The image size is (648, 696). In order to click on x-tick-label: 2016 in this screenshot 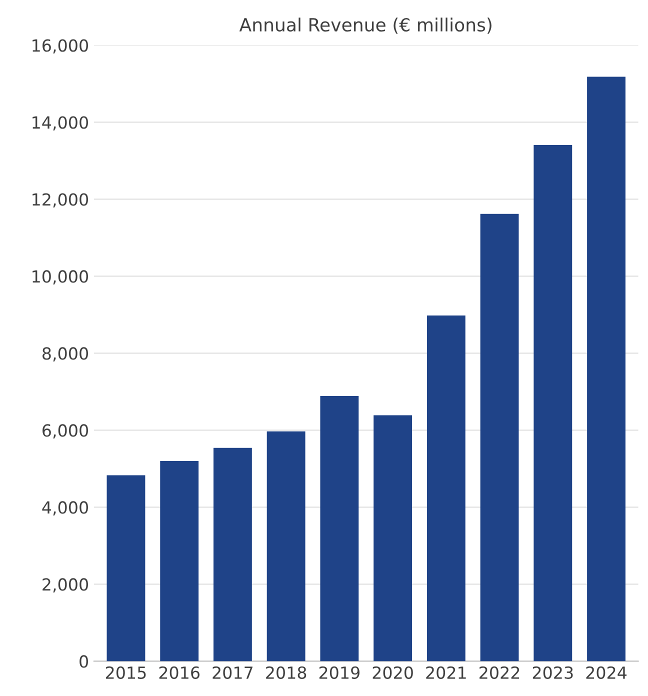, I will do `click(179, 672)`.